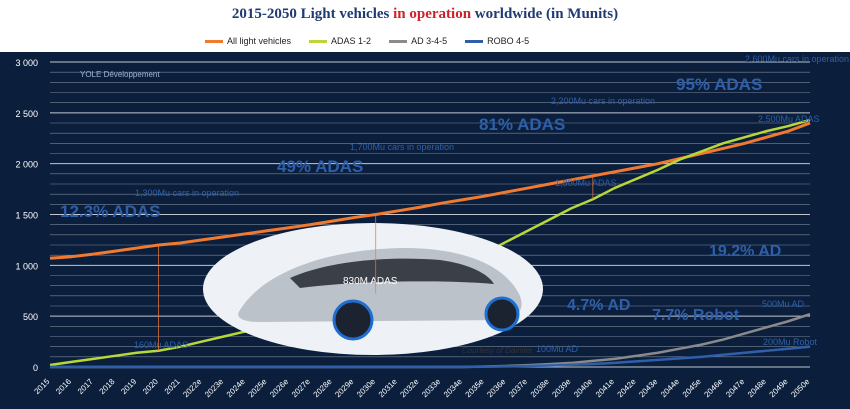 Image resolution: width=850 pixels, height=409 pixels. I want to click on annotation-pct-ad-2050: 19.2% AD, so click(745, 251).